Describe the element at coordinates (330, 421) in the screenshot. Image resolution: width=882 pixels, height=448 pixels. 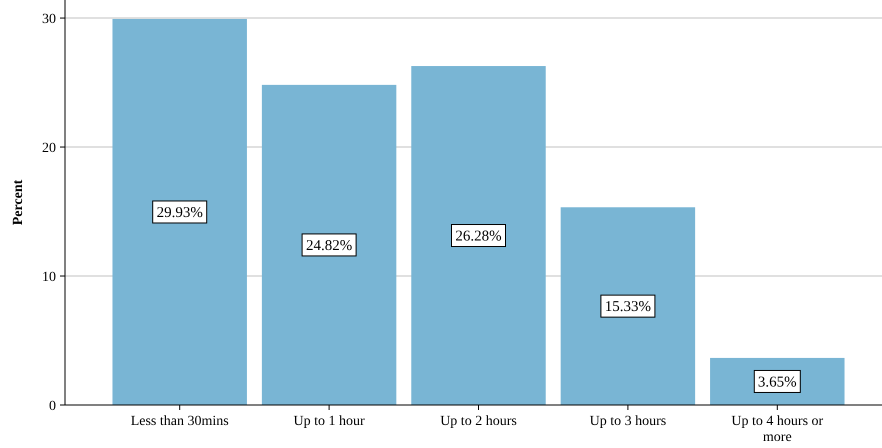
I see `x-tick-label: Up to 1 hour` at that location.